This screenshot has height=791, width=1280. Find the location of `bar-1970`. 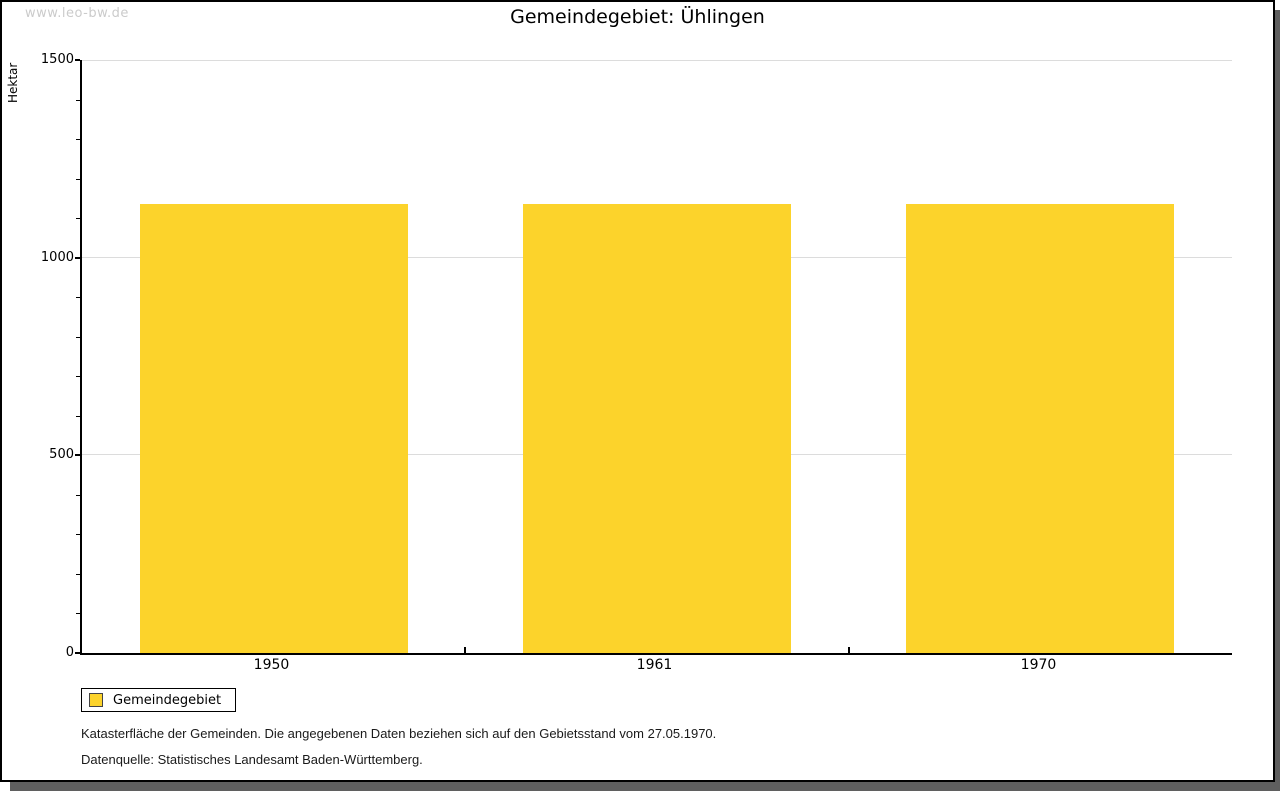

bar-1970 is located at coordinates (1040, 428).